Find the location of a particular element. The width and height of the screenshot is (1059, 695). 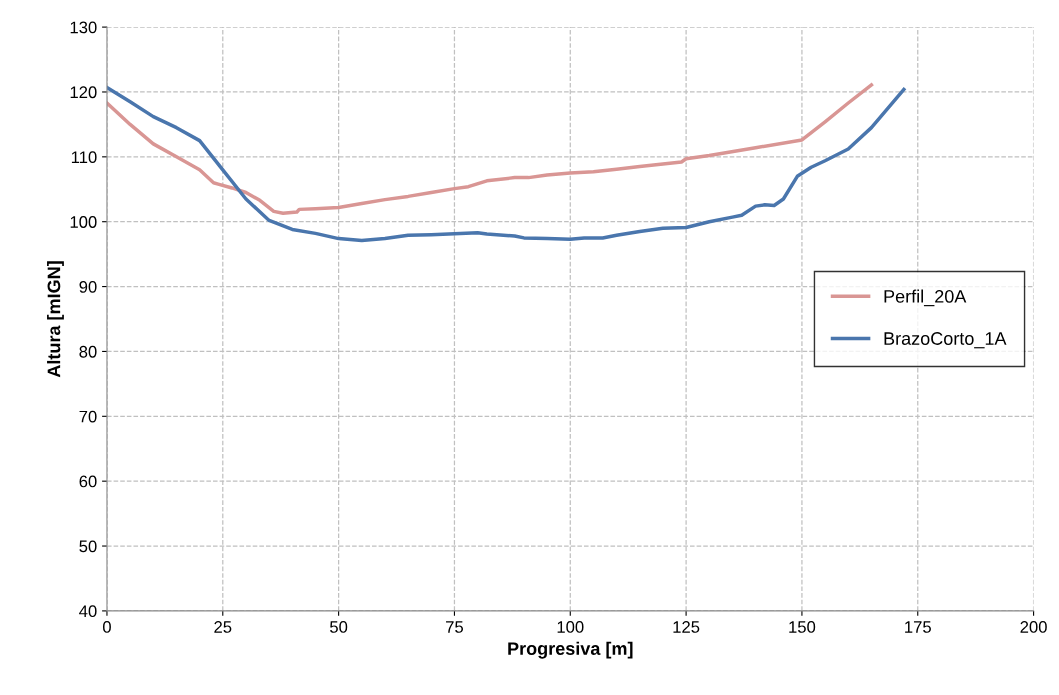

line-series is located at coordinates (490, 149).